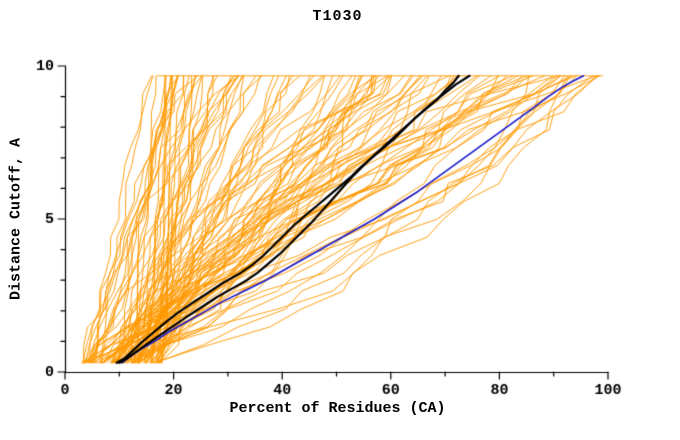 Image resolution: width=680 pixels, height=440 pixels. What do you see at coordinates (337, 16) in the screenshot?
I see `chart-title: T1030` at bounding box center [337, 16].